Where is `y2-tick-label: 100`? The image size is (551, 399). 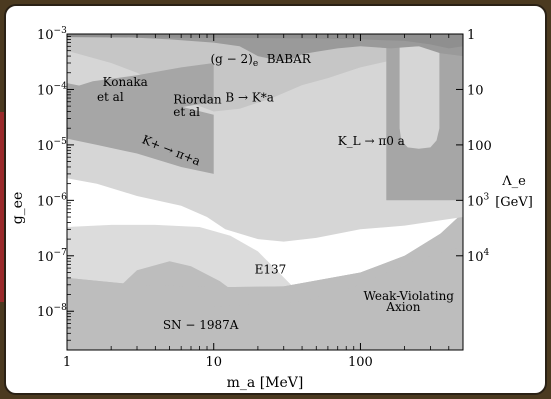
y2-tick-label: 100 is located at coordinates (479, 146).